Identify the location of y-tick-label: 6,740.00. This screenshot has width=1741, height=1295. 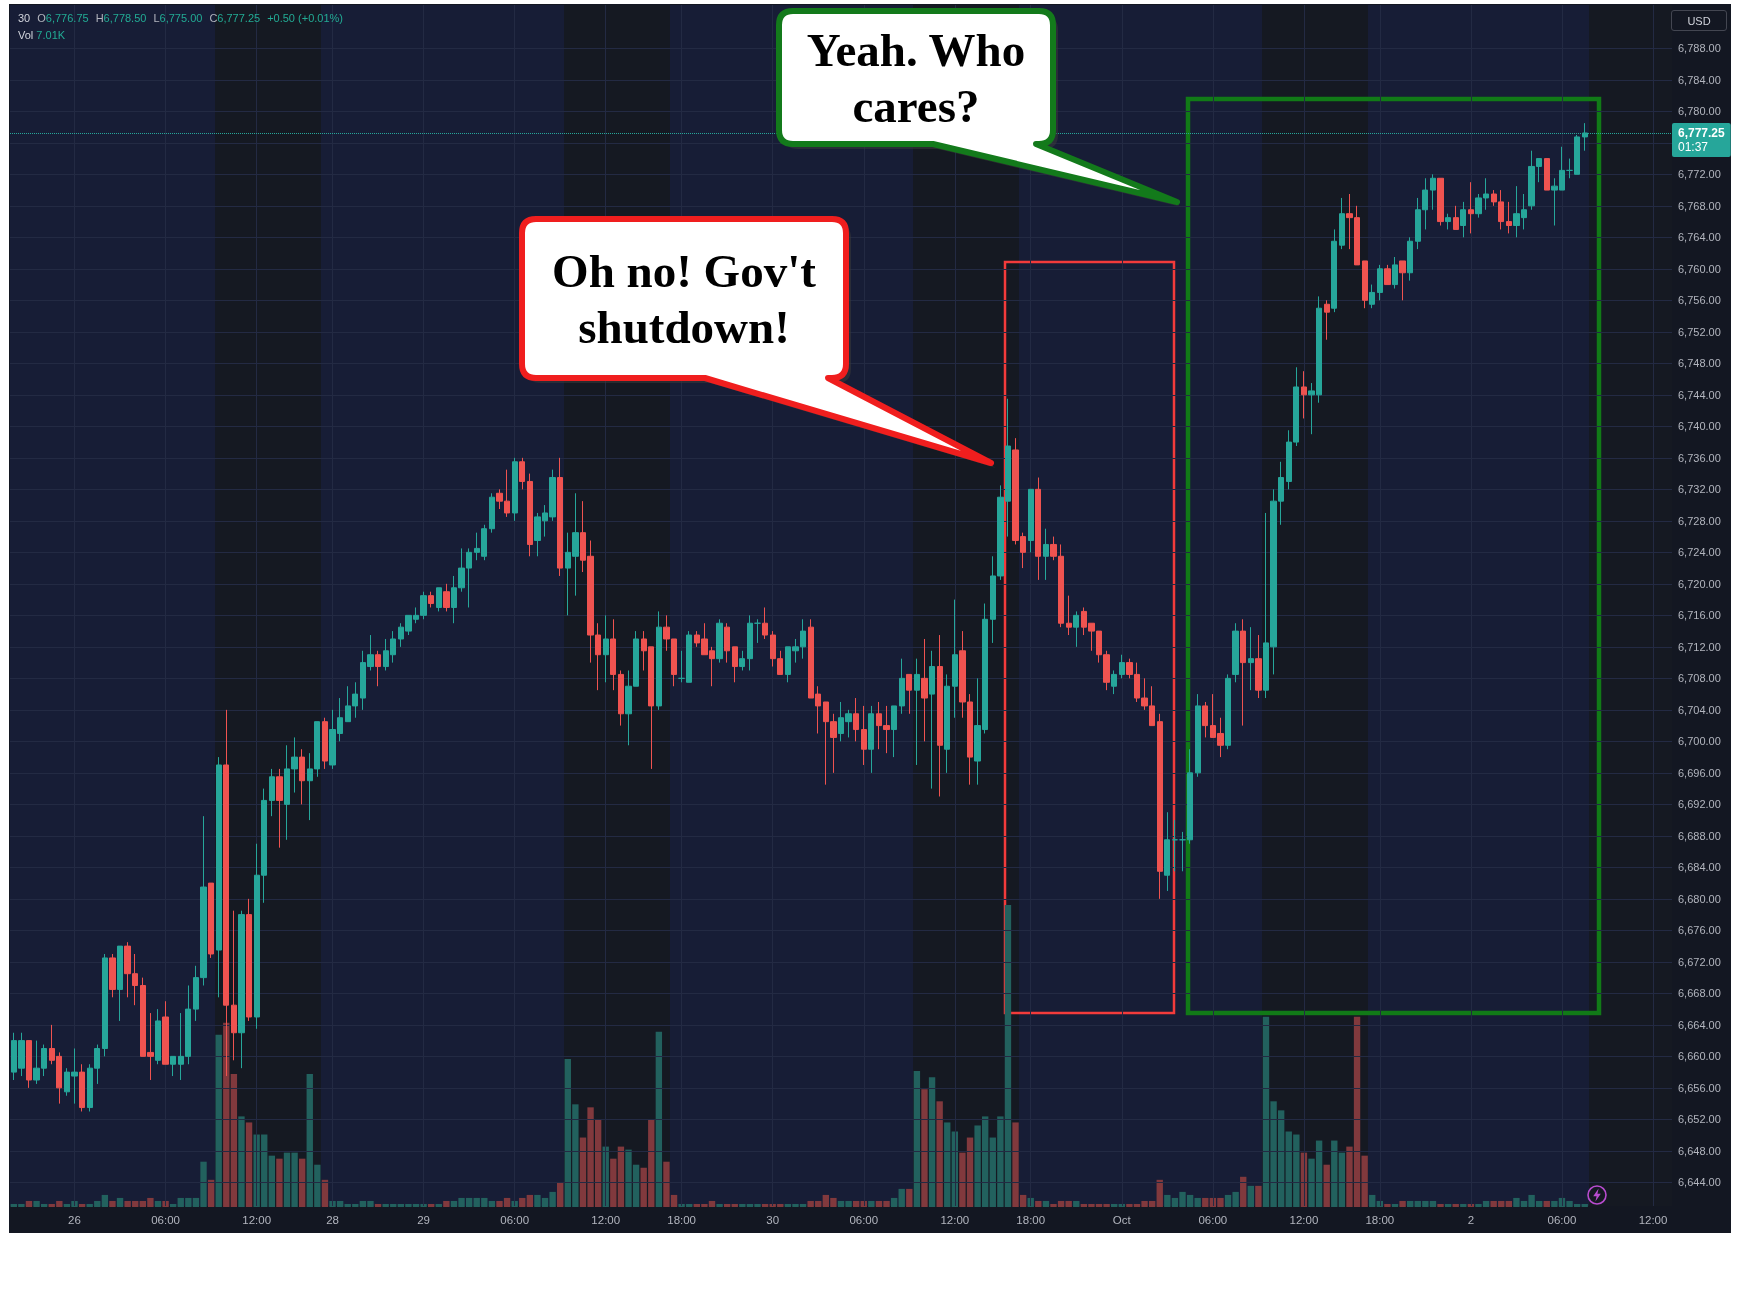
(1699, 426).